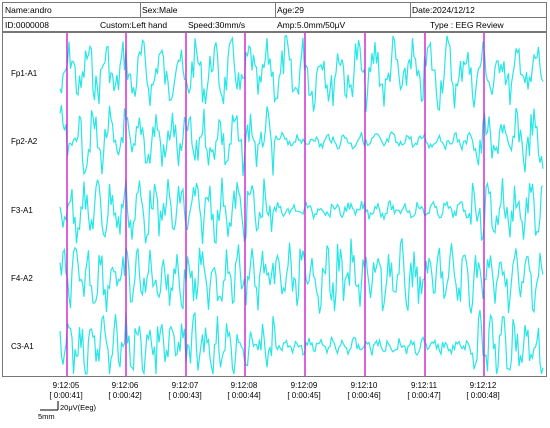  What do you see at coordinates (304, 390) in the screenshot?
I see `time-mark-5: 9:12:09[ 0:00:45]` at bounding box center [304, 390].